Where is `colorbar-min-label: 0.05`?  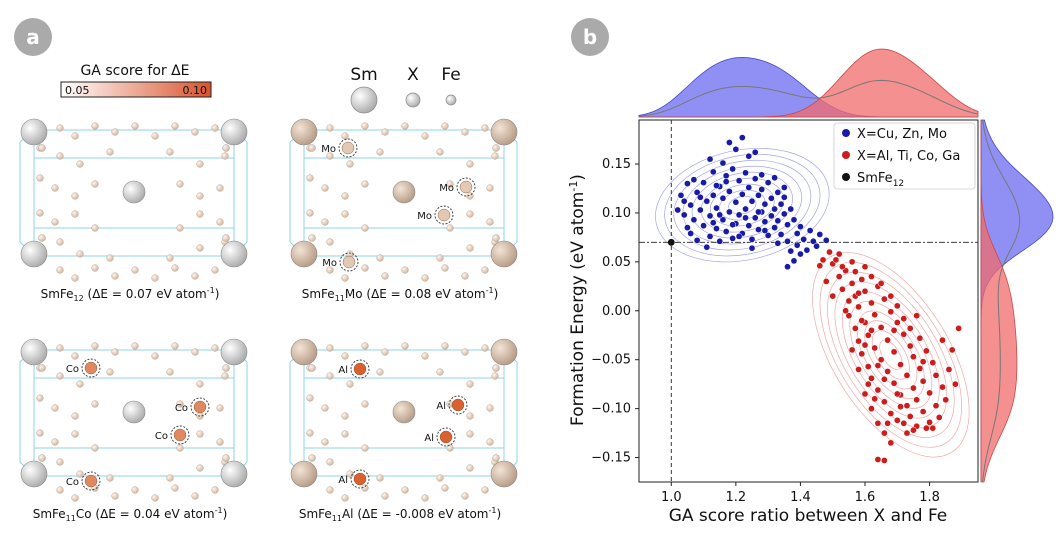
colorbar-min-label: 0.05 is located at coordinates (77, 90).